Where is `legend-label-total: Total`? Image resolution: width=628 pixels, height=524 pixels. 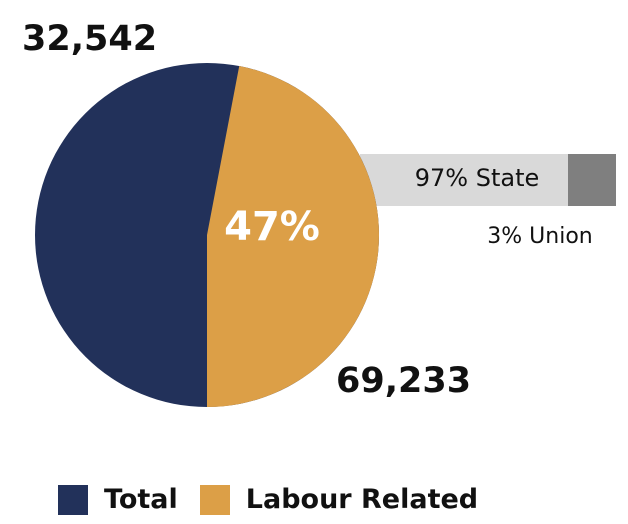
legend-label-total: Total is located at coordinates (141, 499).